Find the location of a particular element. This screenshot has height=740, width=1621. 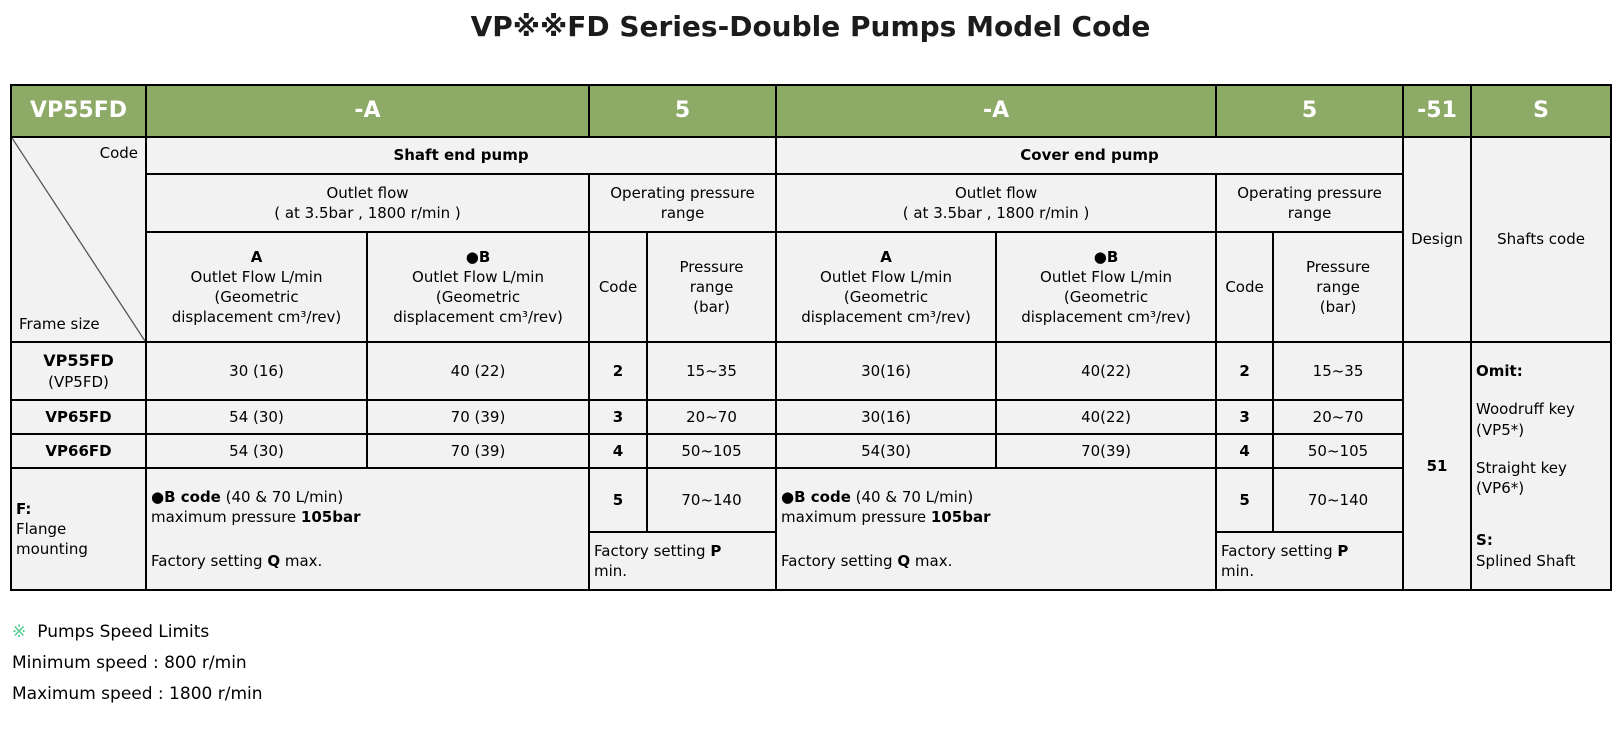

cover-b-flow-value: 70(39) is located at coordinates (1106, 451).